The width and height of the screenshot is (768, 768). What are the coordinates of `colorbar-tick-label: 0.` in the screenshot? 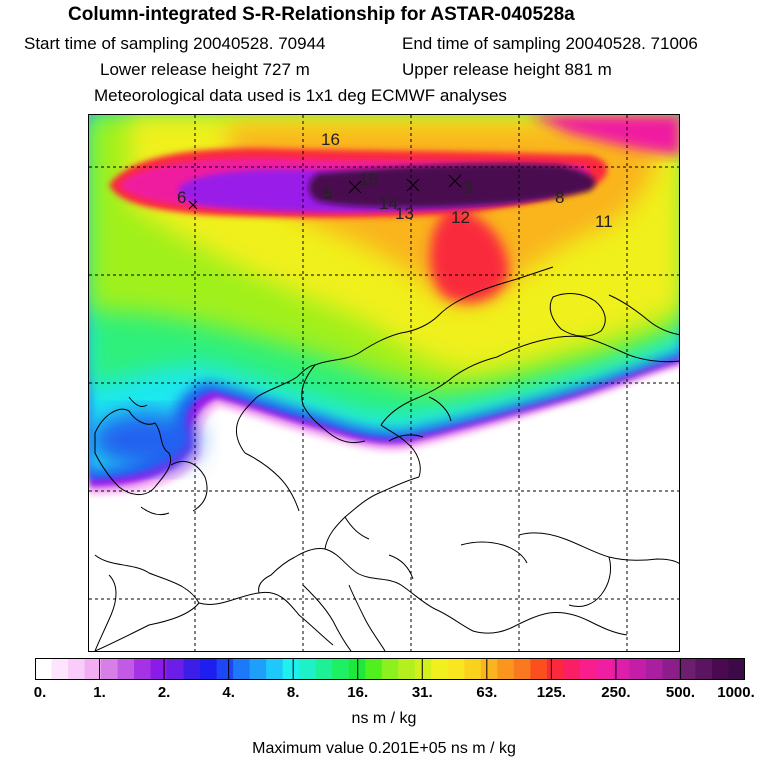 It's located at (40, 692).